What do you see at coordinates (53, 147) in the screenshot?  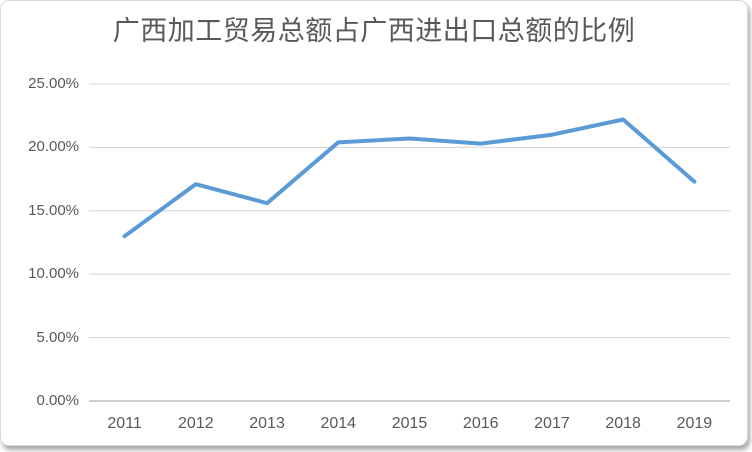 I see `y-tick-label: 20.00%` at bounding box center [53, 147].